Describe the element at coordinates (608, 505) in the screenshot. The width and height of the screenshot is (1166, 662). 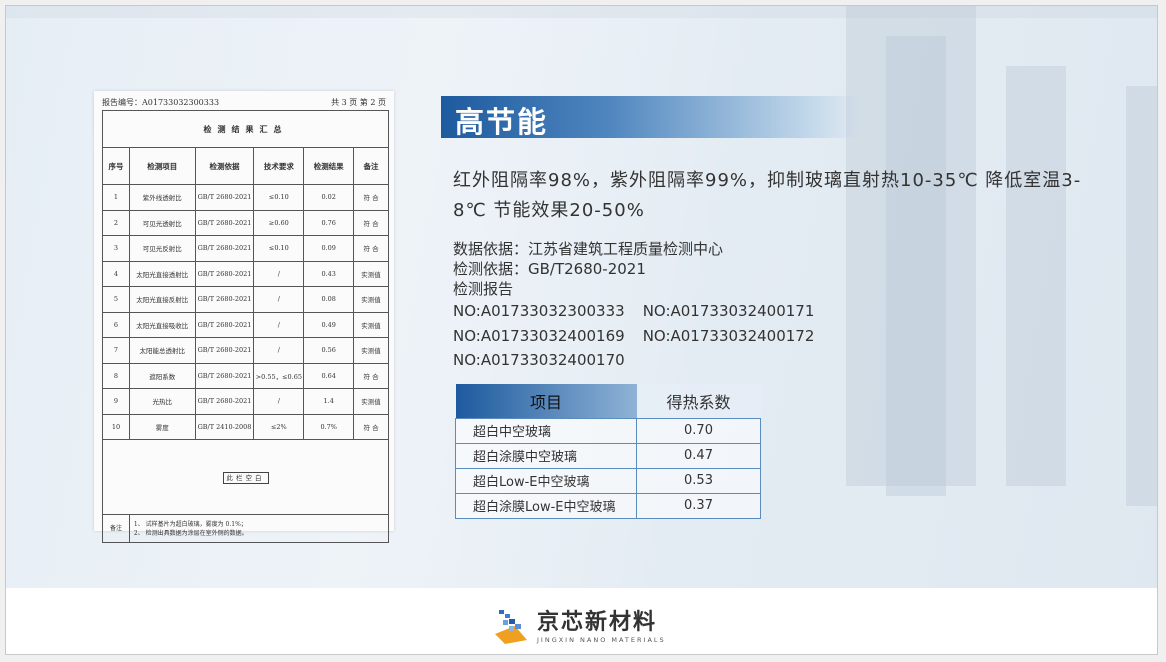
I see `table-row: 超白涂膜Low-E中空玻璃 0.37` at that location.